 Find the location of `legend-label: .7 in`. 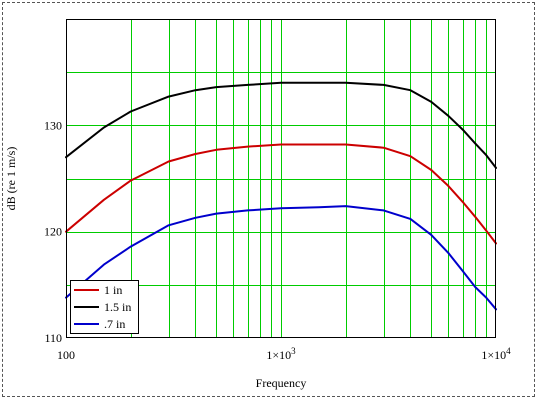

legend-label: .7 in is located at coordinates (114, 324).